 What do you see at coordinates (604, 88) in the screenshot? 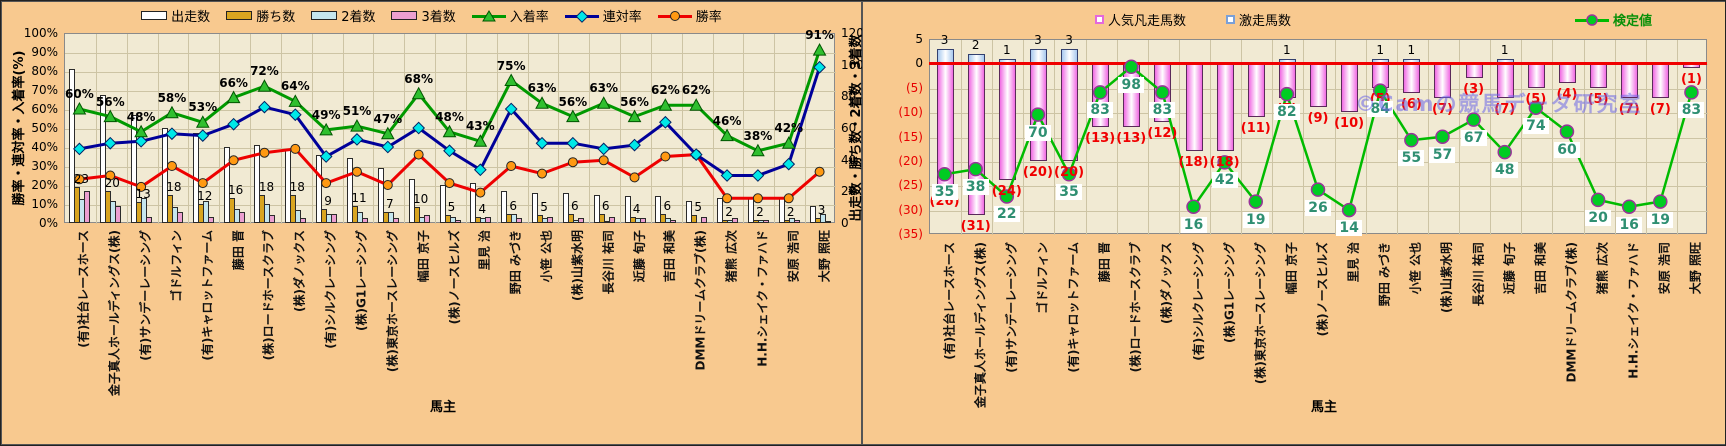
I see `place-rate-label: 63%` at bounding box center [604, 88].